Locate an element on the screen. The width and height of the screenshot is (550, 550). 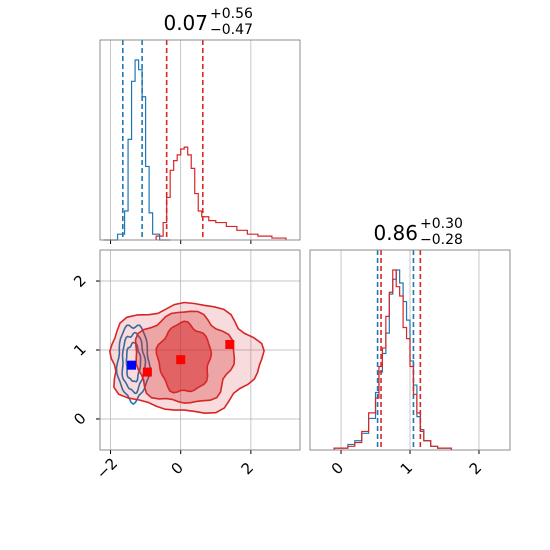
right-hist-title-plus: +0.30 is located at coordinates (441, 224).